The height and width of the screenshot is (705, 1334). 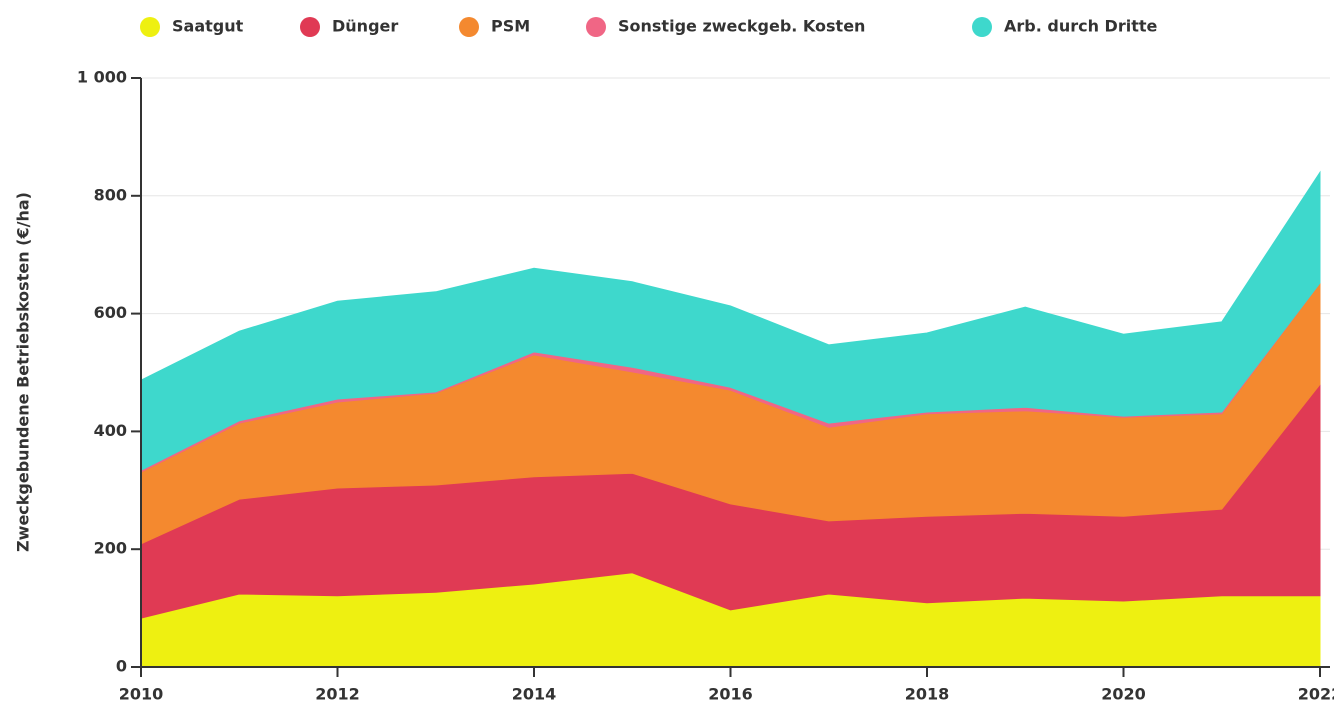 What do you see at coordinates (365, 26) in the screenshot?
I see `legend-label: Dünger` at bounding box center [365, 26].